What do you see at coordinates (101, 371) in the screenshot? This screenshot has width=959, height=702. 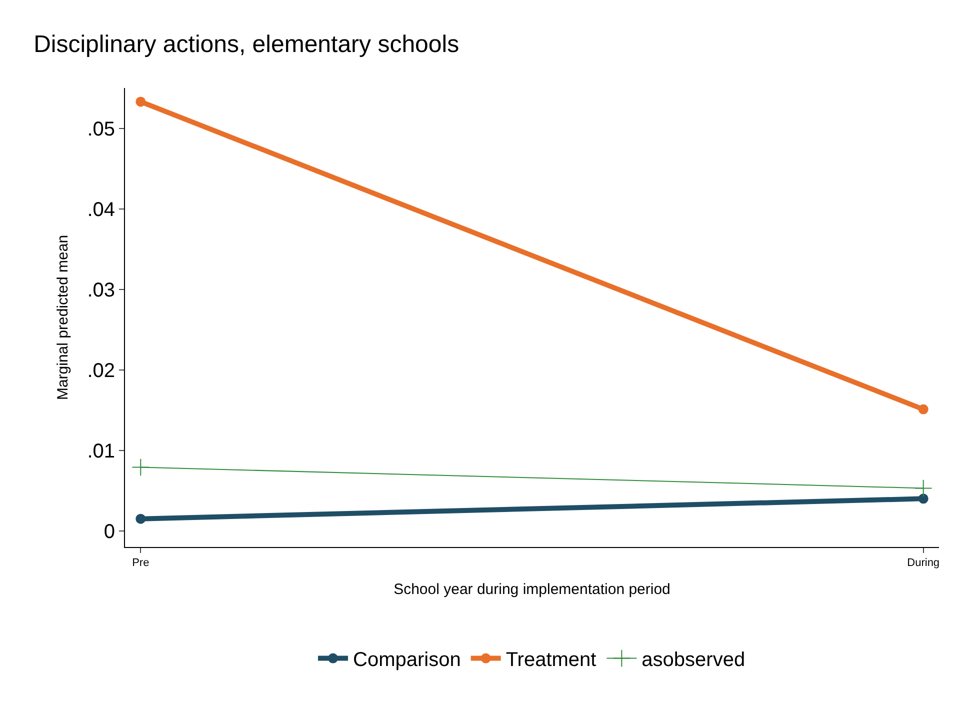 I see `y-tick-label: .02` at bounding box center [101, 371].